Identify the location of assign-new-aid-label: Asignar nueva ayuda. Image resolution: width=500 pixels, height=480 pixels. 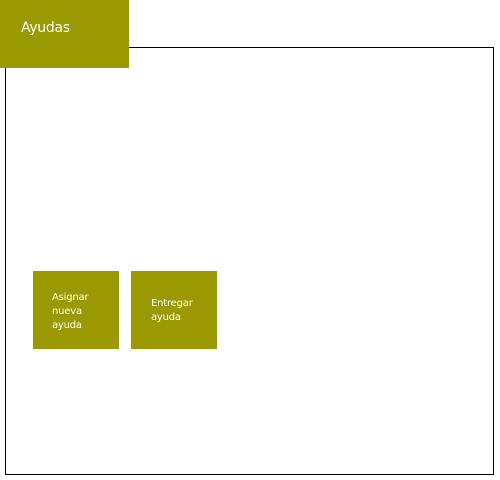
(70, 311).